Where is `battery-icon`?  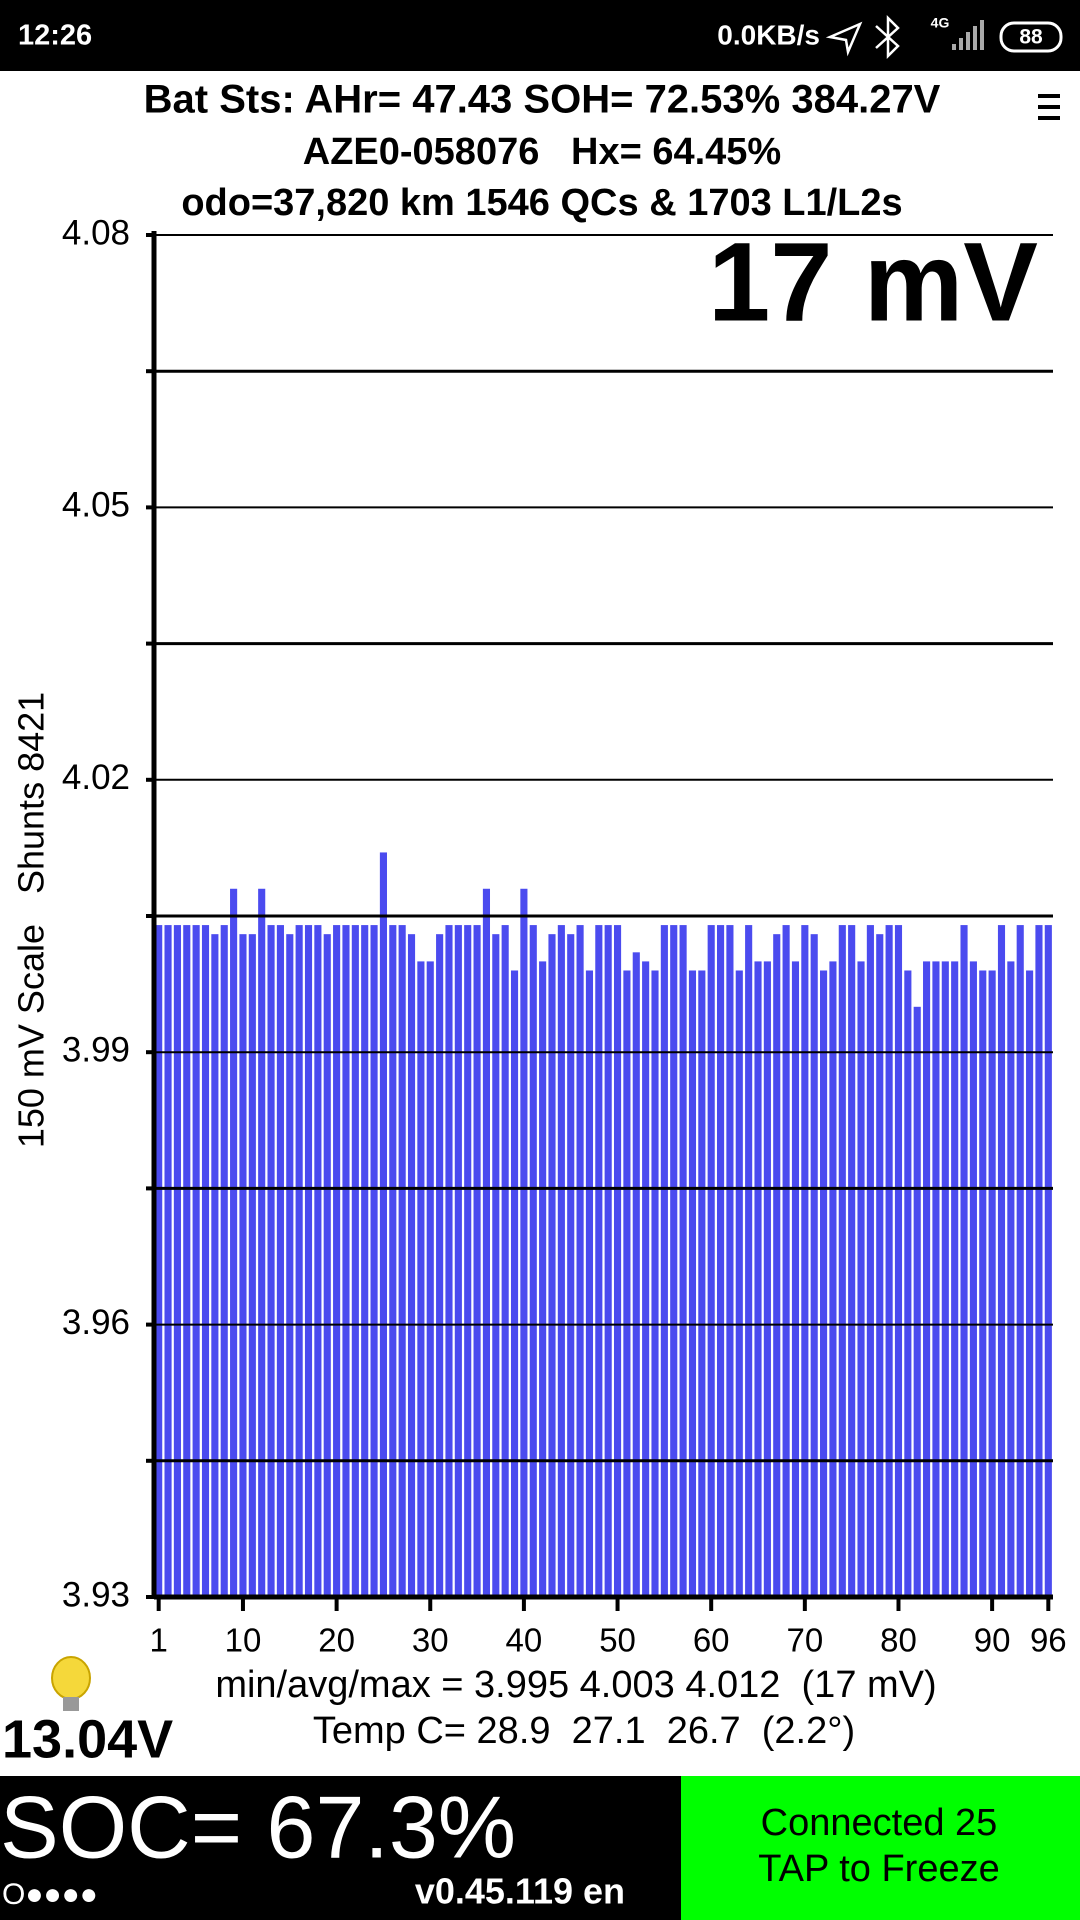 battery-icon is located at coordinates (1031, 37).